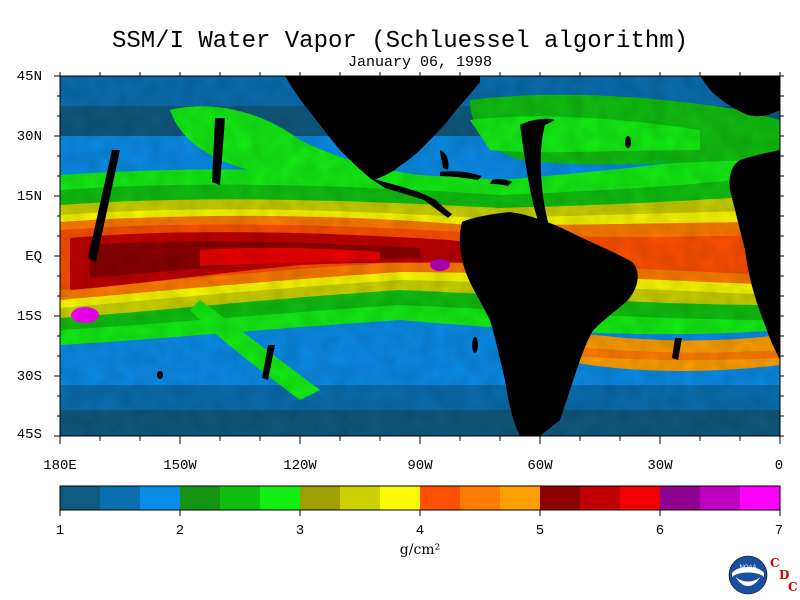  I want to click on lat-label-15s: 15S, so click(29, 317).